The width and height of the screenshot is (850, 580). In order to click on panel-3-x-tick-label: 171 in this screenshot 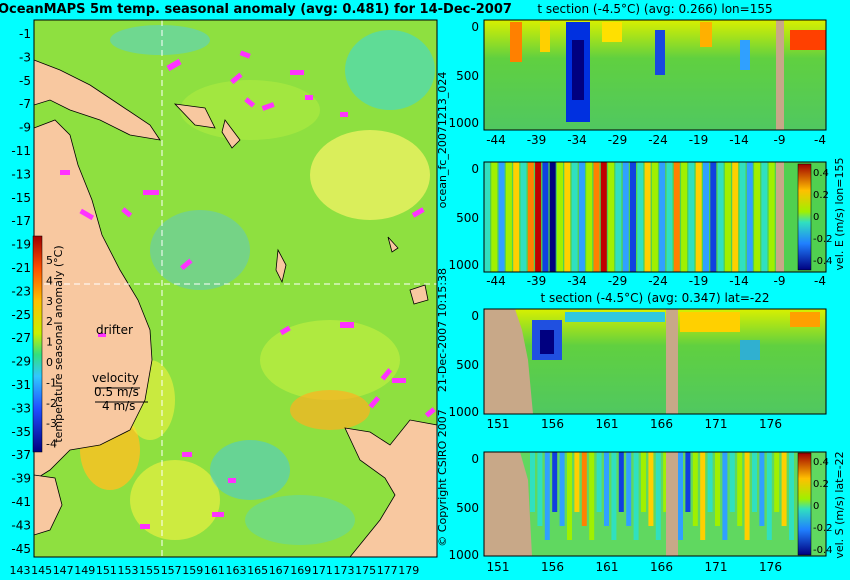, I will do `click(716, 424)`.